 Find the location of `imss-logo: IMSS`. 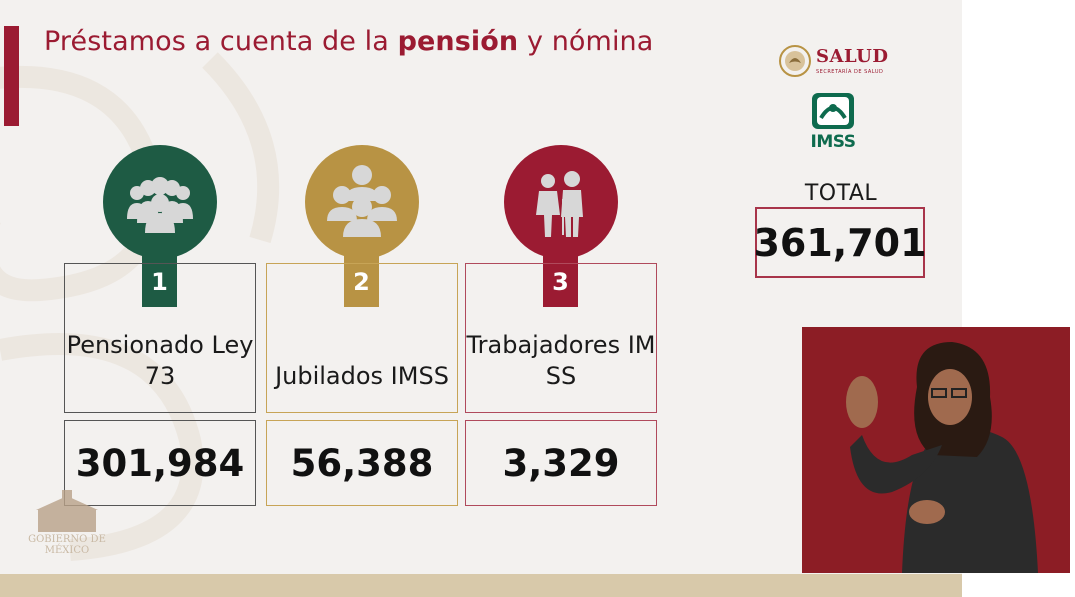

imss-logo: IMSS is located at coordinates (833, 124).